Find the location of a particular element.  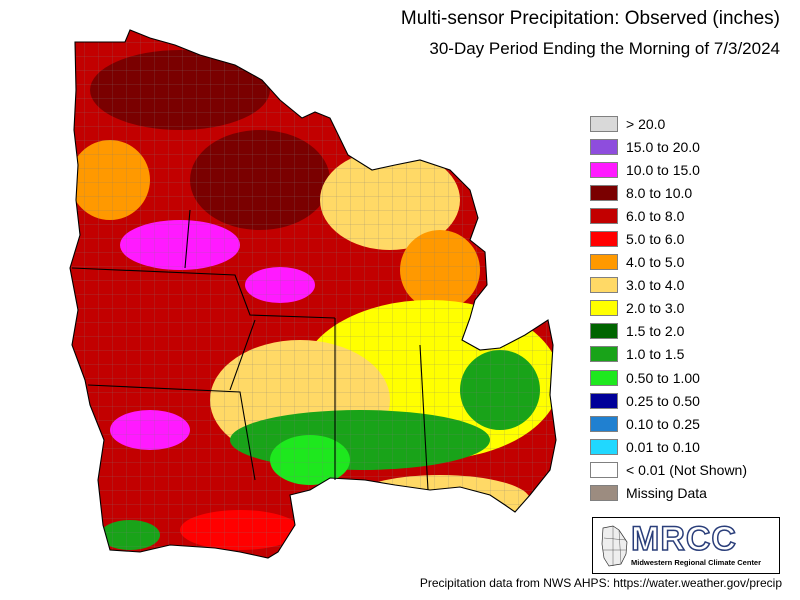

legend-item: 0.50 to 1.00 is located at coordinates (690, 377).